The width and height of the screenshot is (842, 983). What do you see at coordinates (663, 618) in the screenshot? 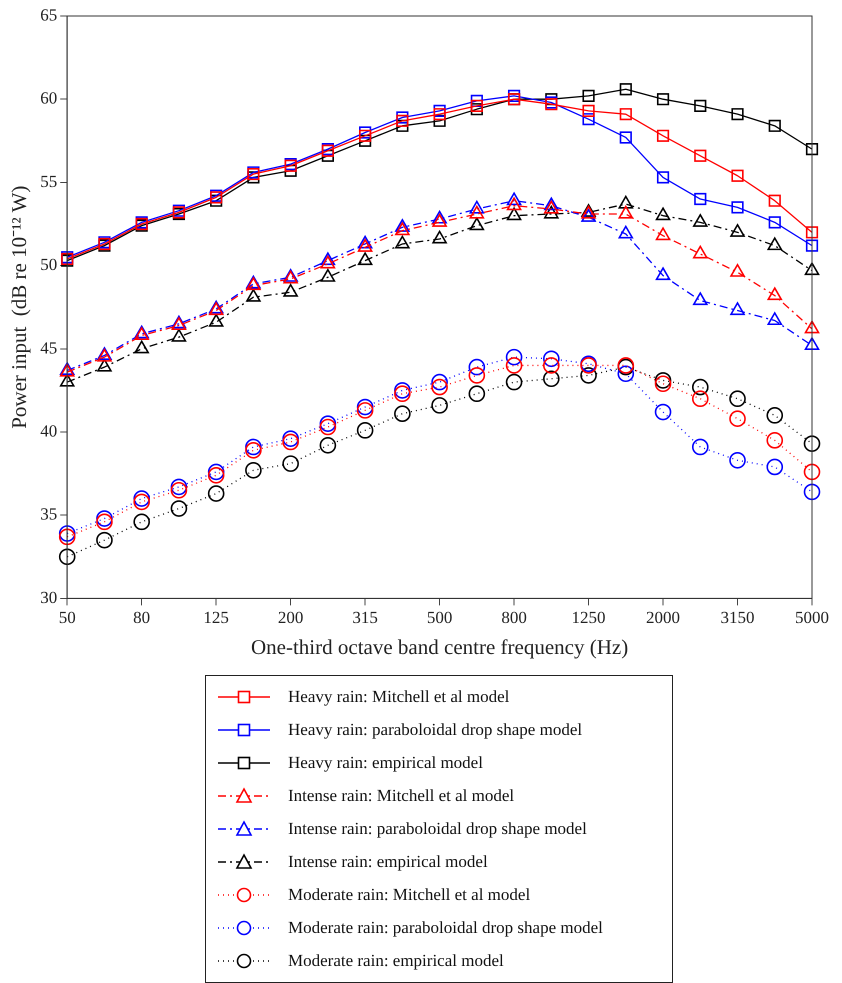
I see `x-tick-label: 2000` at bounding box center [663, 618].